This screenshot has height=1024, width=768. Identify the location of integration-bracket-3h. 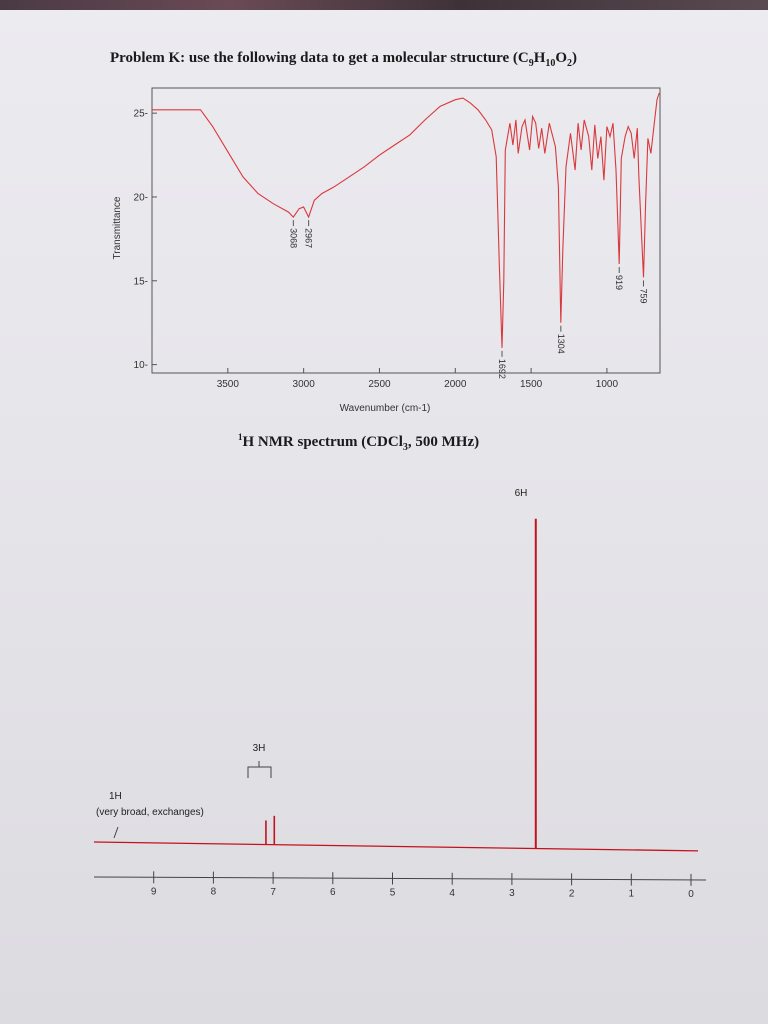
(259, 769).